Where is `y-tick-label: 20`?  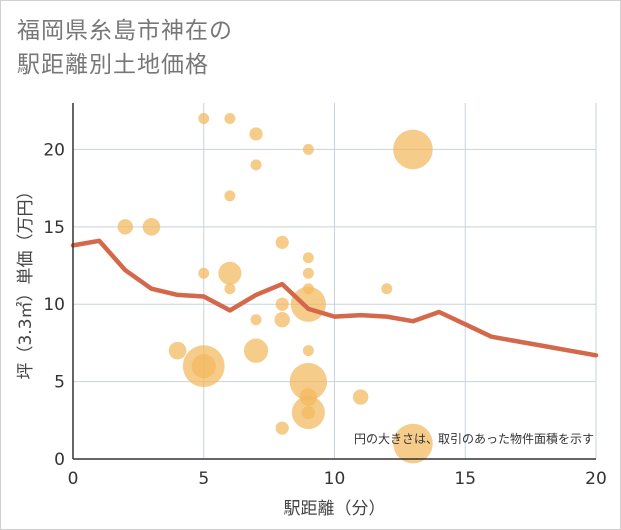 y-tick-label: 20 is located at coordinates (54, 150).